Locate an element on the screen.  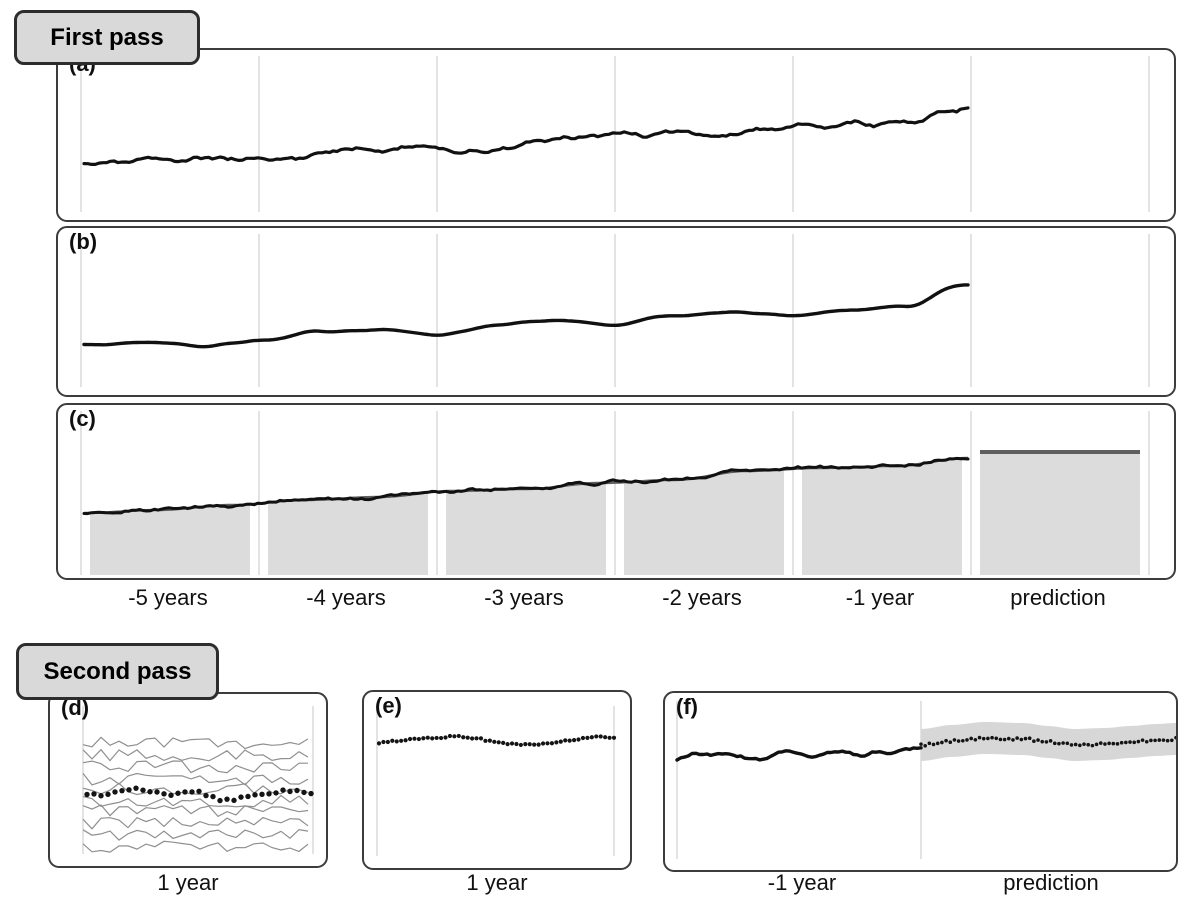
panel-d-axis-label: 1 year is located at coordinates (188, 882).